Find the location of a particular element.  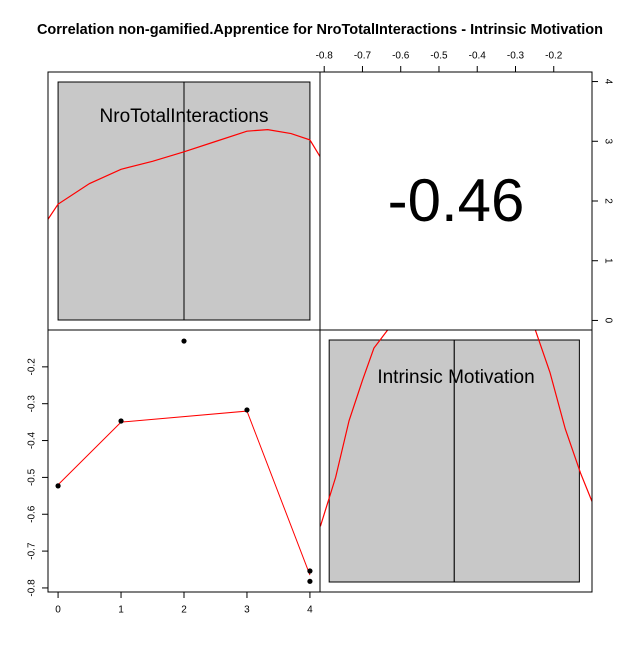

x-tick-label: -0.5 is located at coordinates (439, 56).